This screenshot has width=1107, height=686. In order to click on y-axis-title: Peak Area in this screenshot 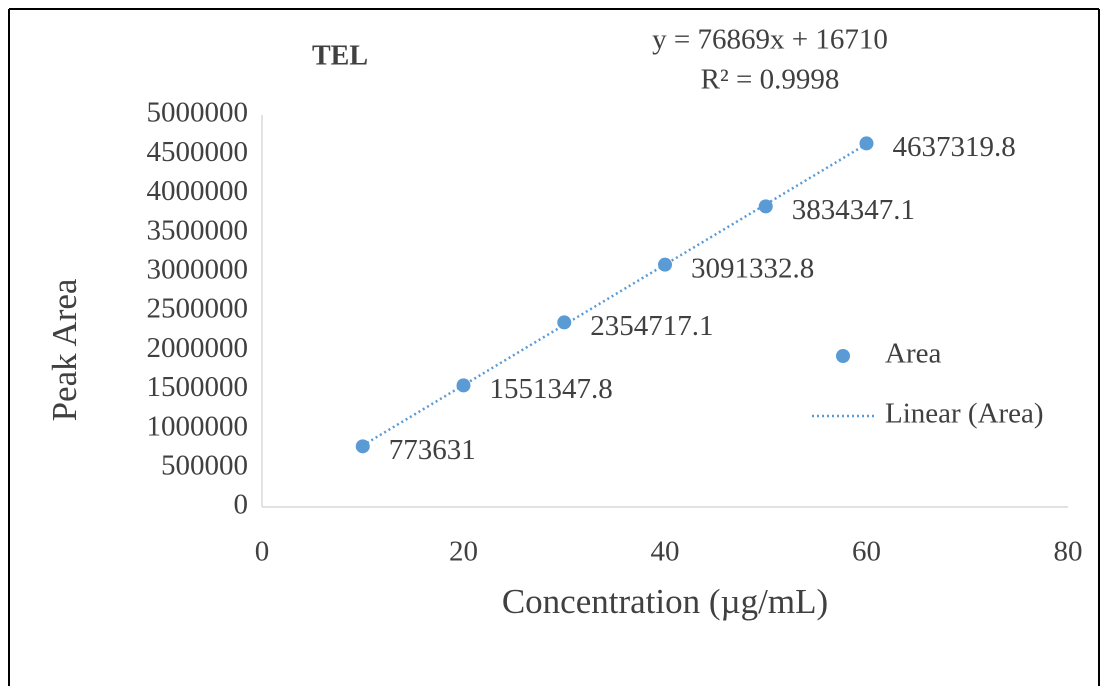, I will do `click(64, 349)`.